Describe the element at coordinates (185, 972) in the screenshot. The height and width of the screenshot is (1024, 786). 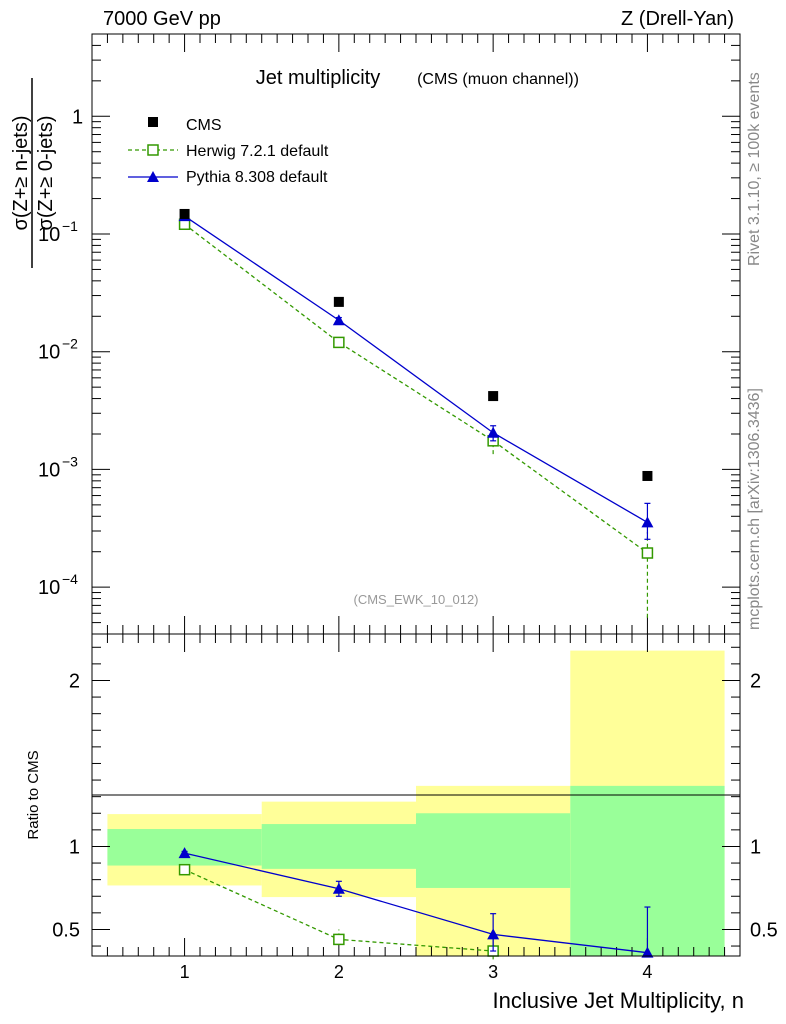
I see `x-tick-label: 1` at that location.